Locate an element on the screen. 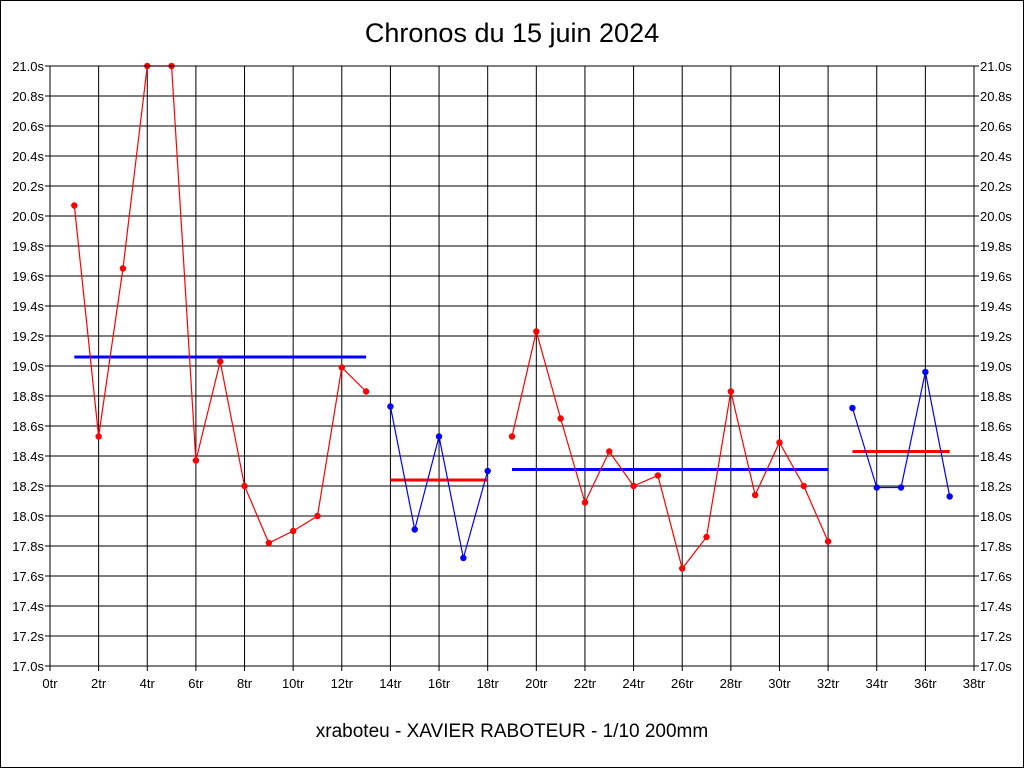  x-tick-label: 20tr is located at coordinates (536, 683).